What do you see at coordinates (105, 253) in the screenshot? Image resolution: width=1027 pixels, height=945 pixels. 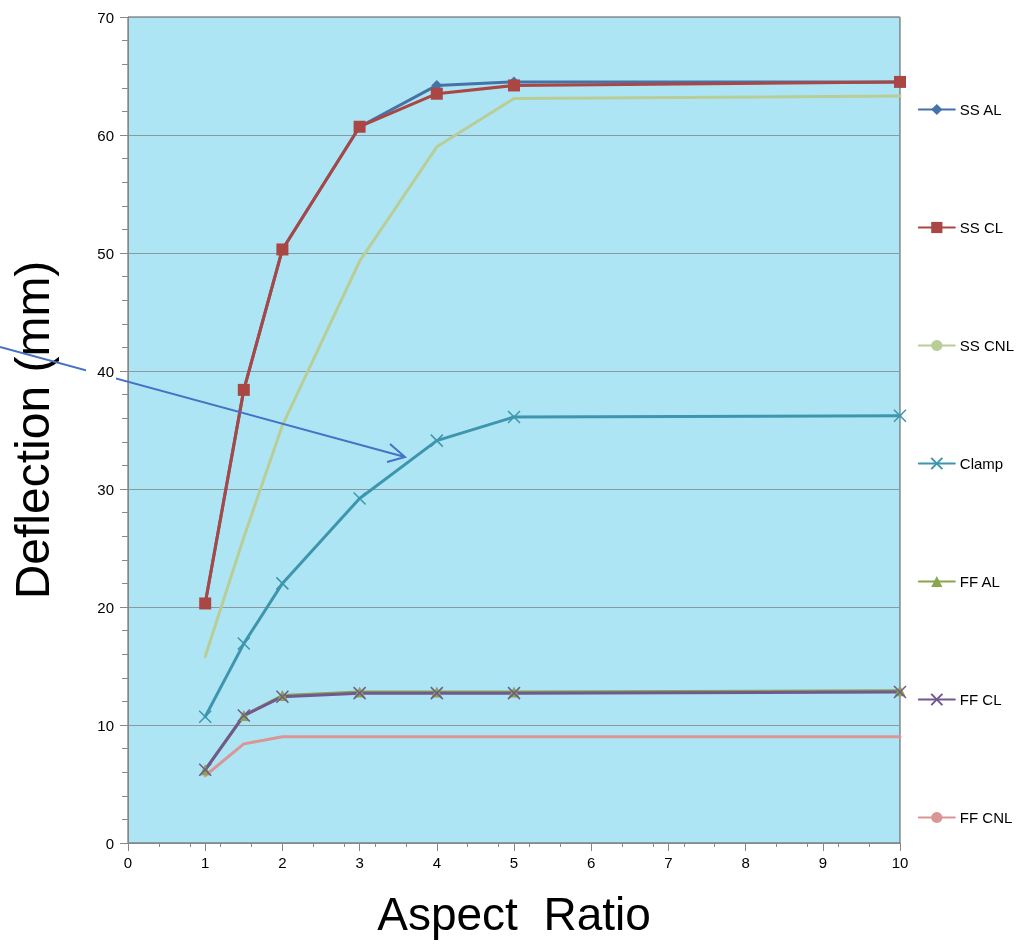 I see `y-tick-label: 50` at bounding box center [105, 253].